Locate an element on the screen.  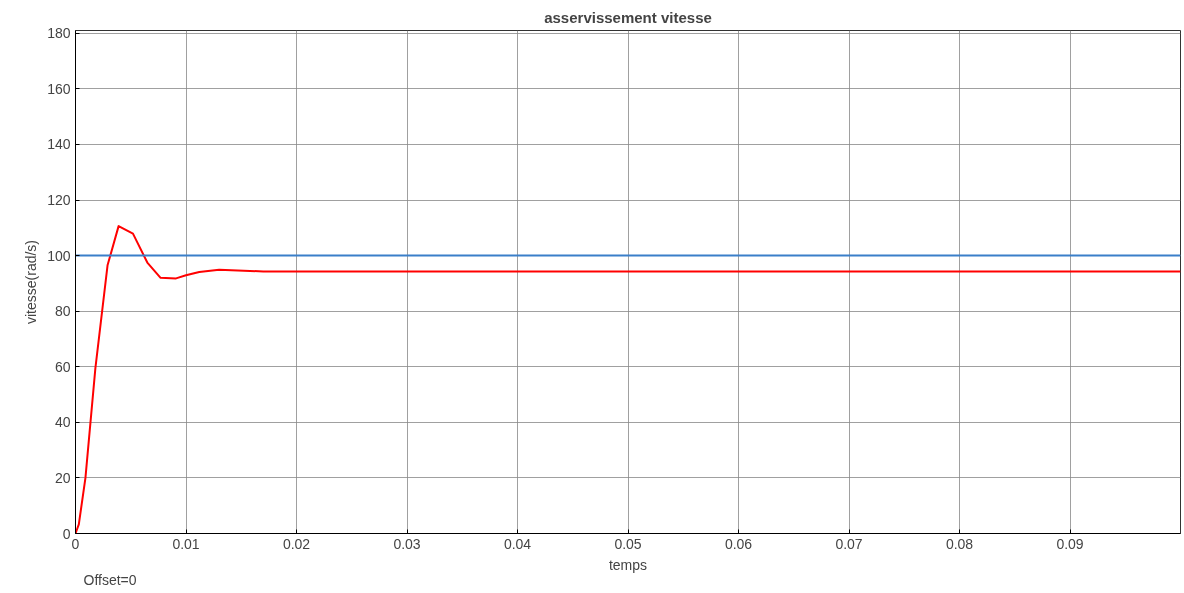
y-tick-label: 80 is located at coordinates (62, 311).